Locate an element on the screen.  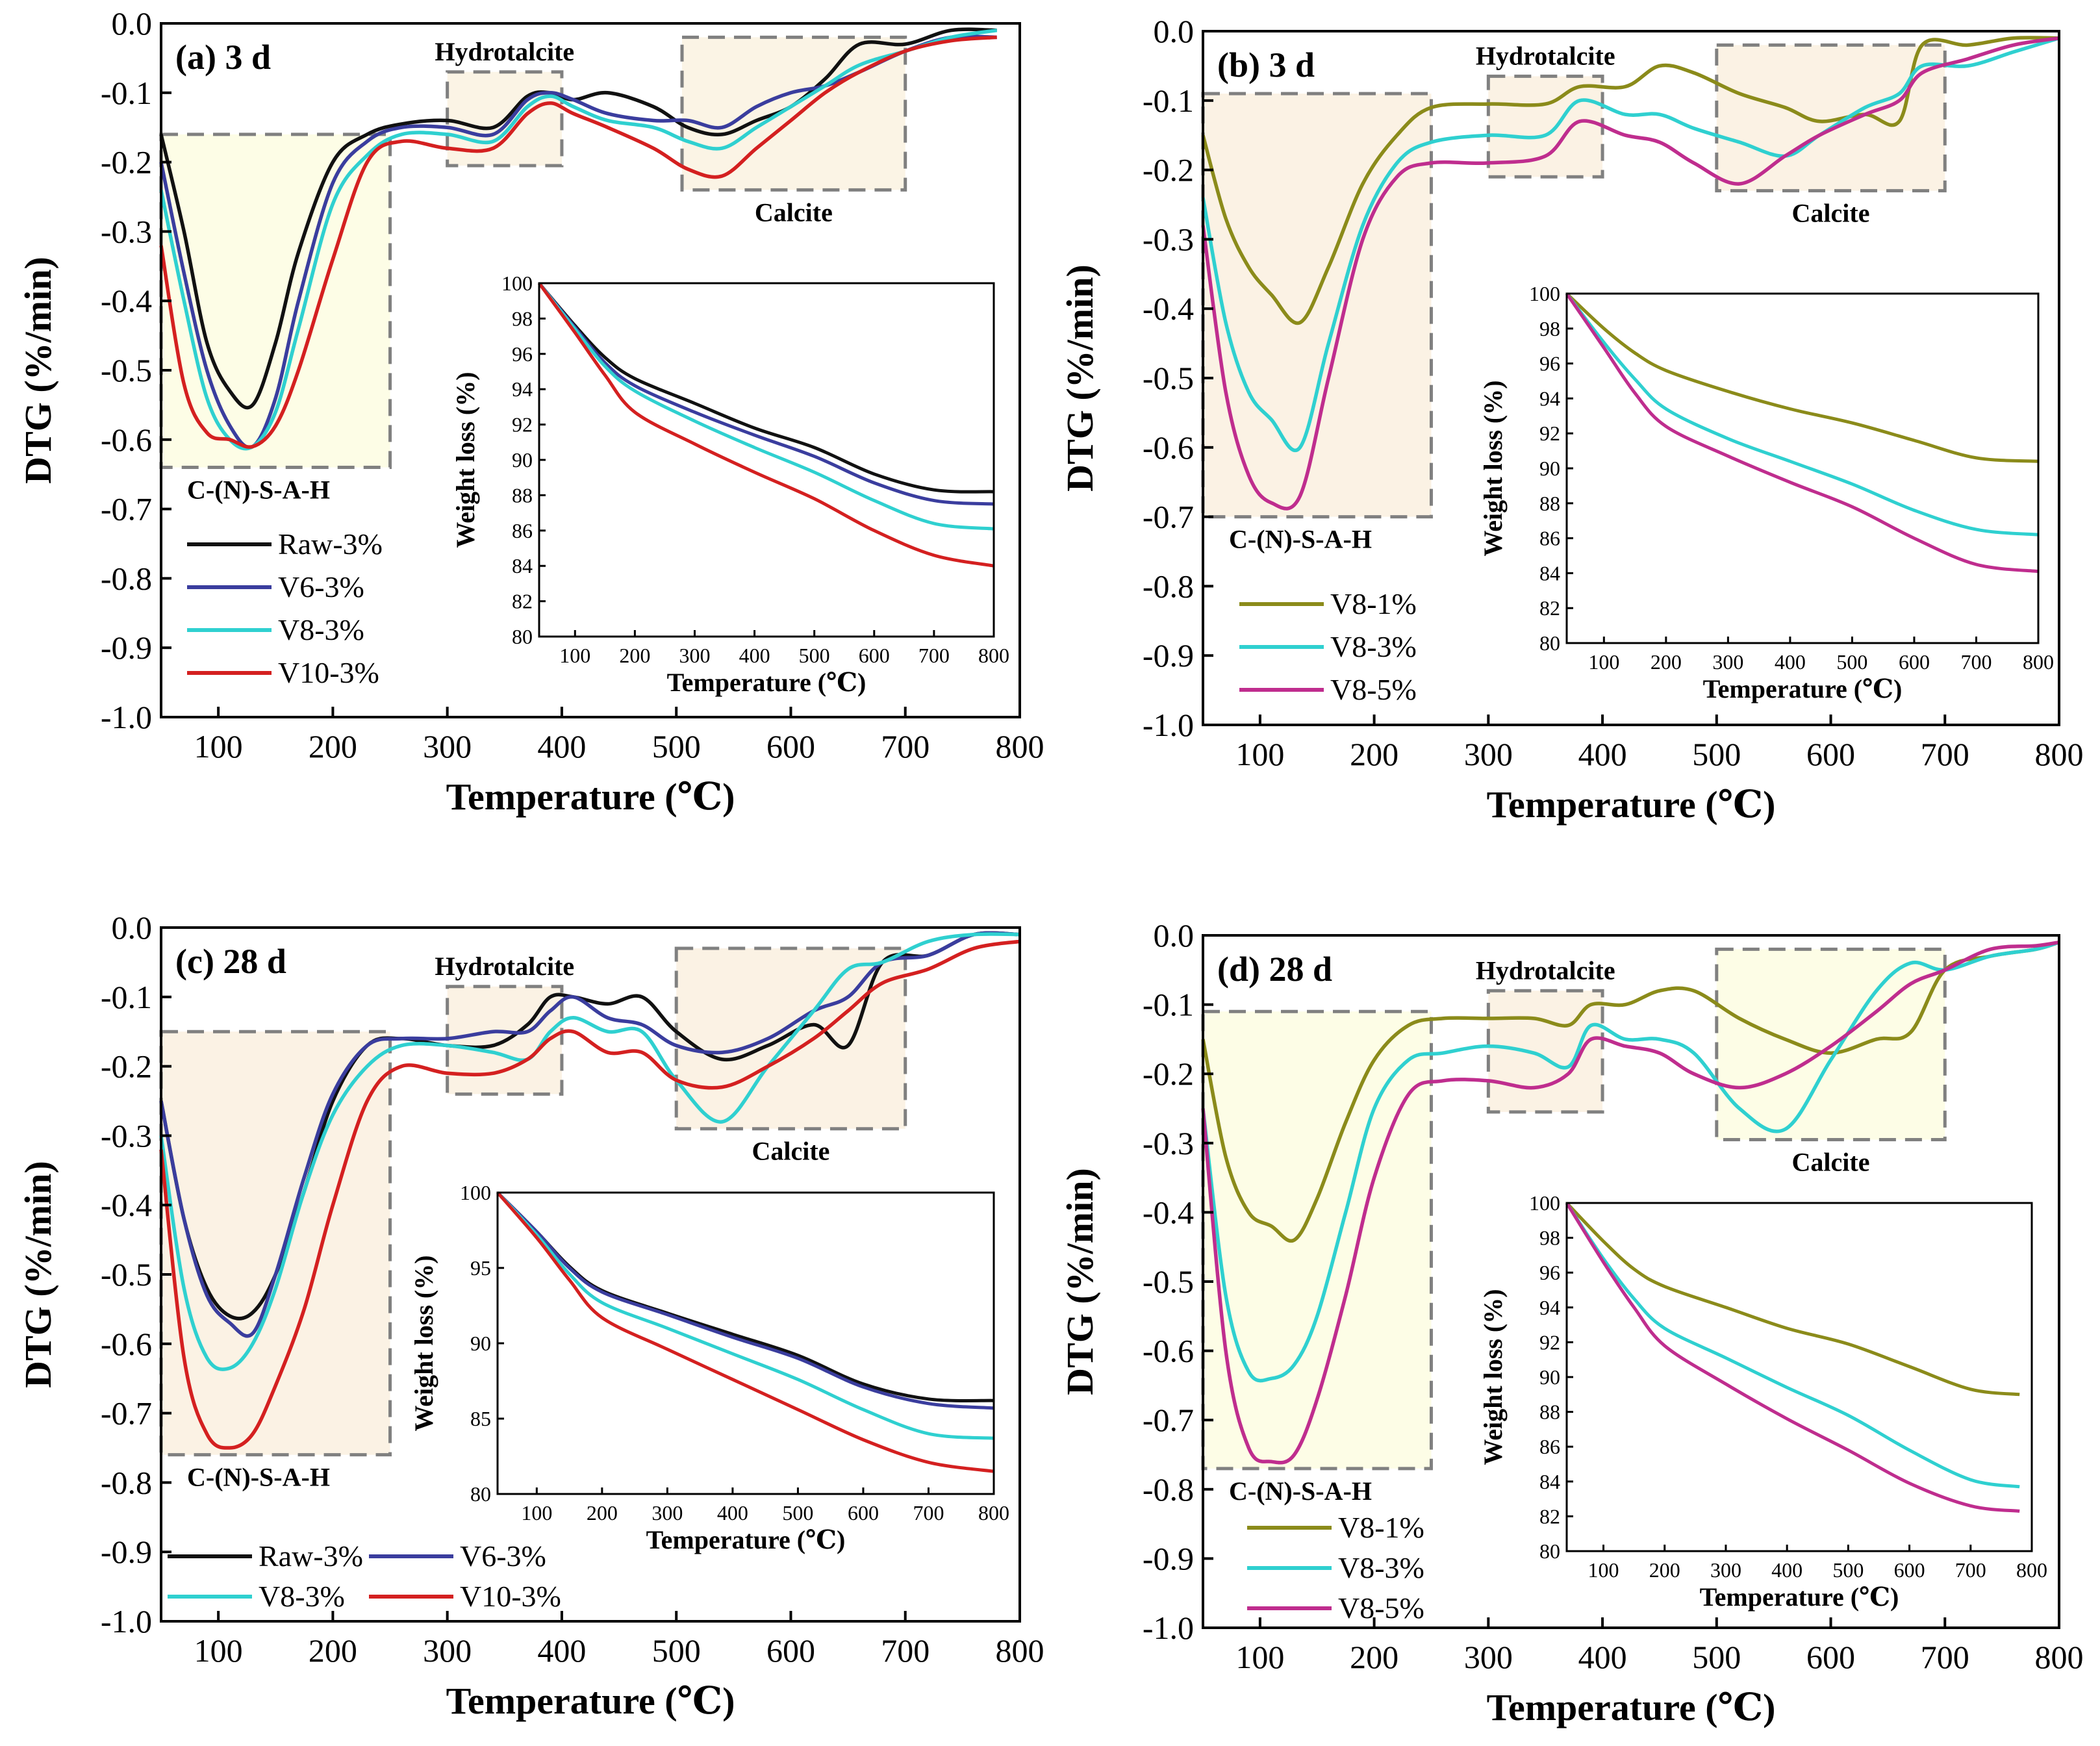
inset-y-tick-label: 94 is located at coordinates (1549, 398).